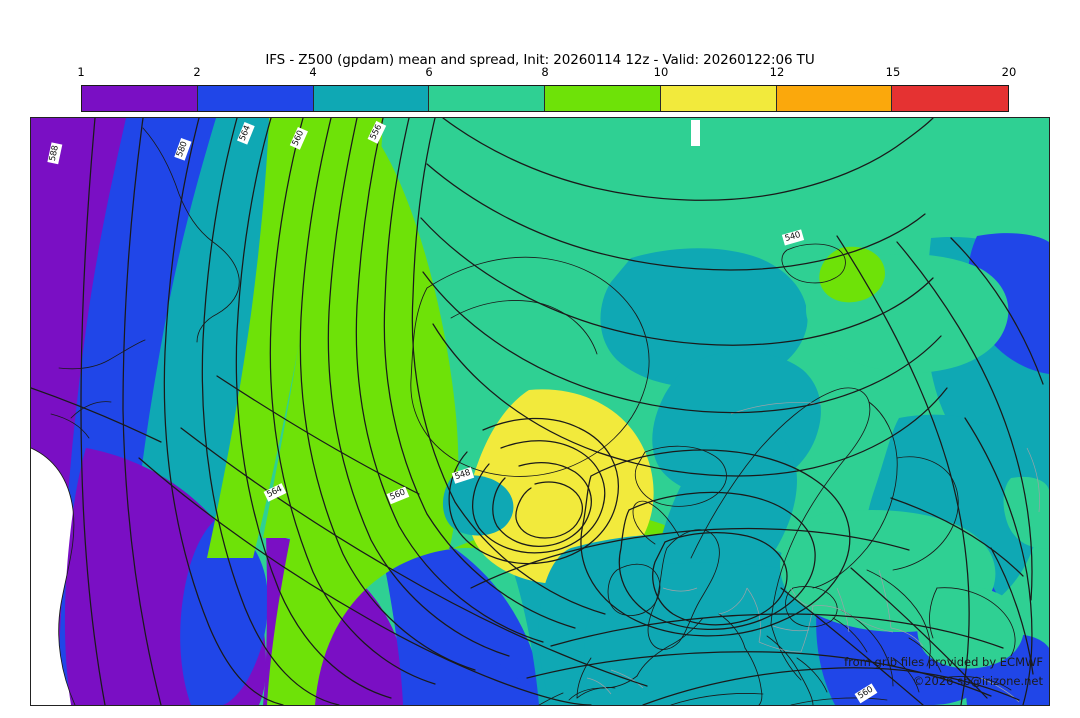  I want to click on colorbar-tick-1: 1, so click(81, 72).